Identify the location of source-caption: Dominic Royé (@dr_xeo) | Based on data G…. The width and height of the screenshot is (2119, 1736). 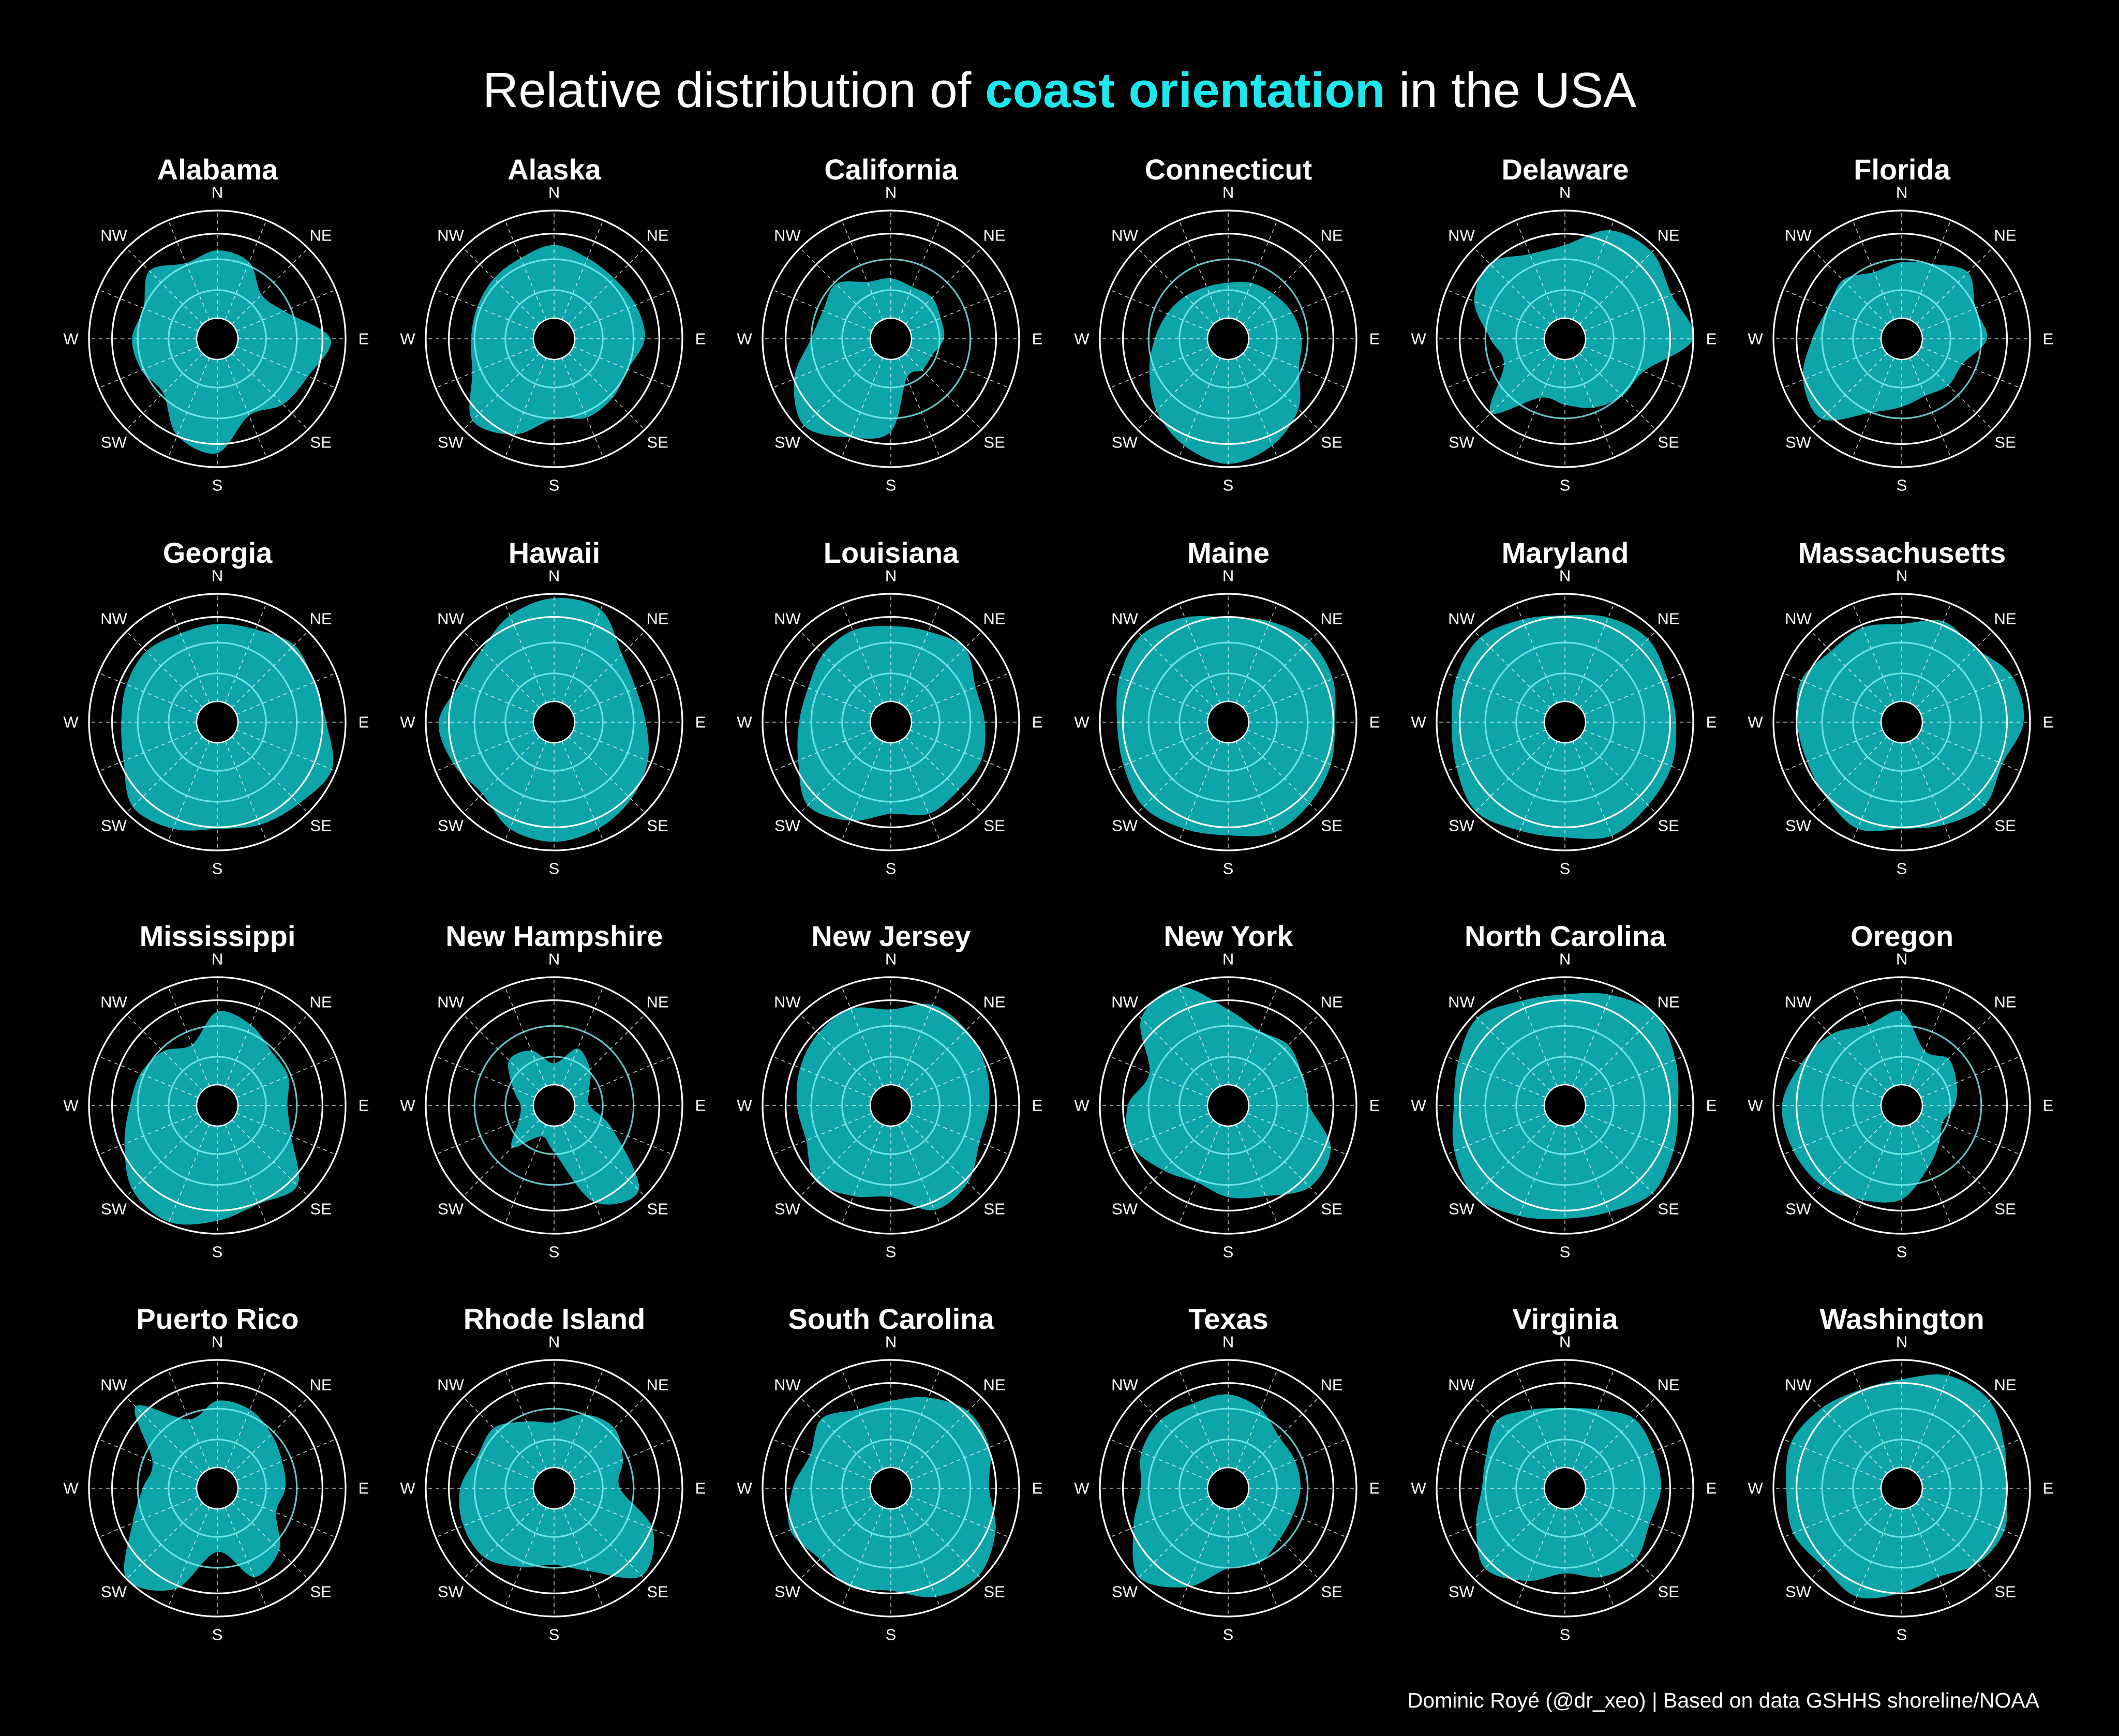
(1723, 1700).